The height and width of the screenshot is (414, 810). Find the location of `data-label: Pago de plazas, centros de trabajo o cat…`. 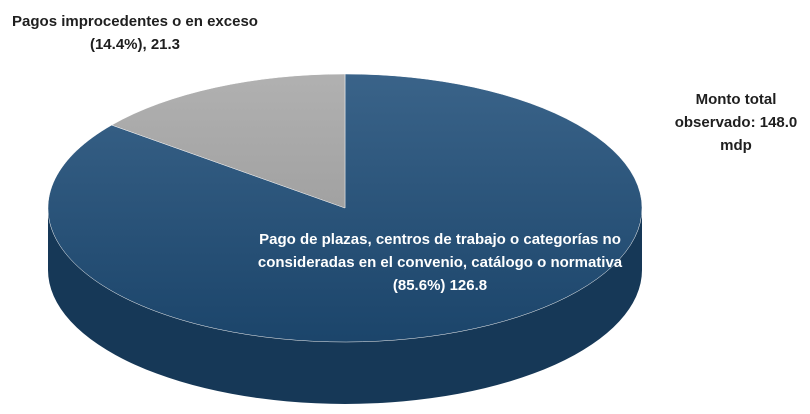

data-label: Pago de plazas, centros de trabajo o cat… is located at coordinates (440, 262).